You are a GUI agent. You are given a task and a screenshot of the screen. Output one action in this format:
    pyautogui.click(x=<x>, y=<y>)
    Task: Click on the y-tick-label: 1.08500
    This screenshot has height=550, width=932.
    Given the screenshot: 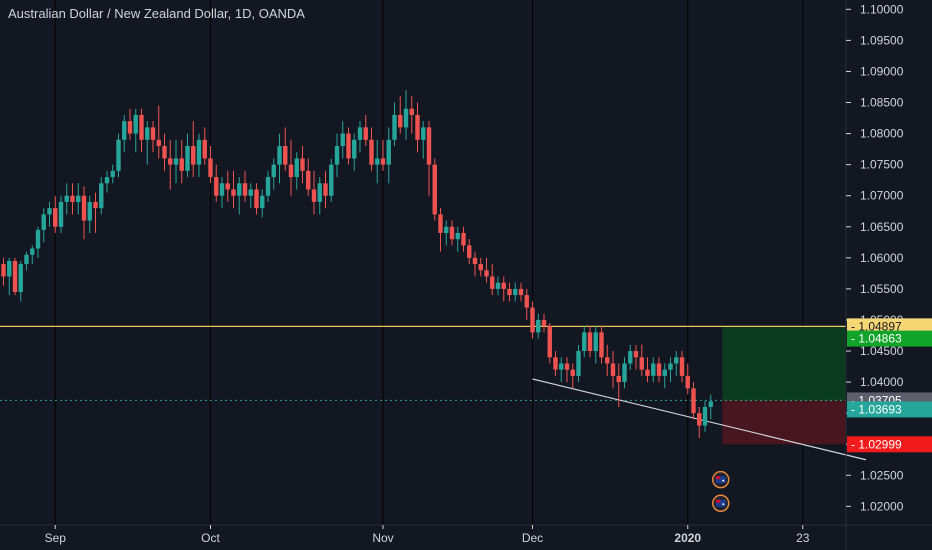 What is the action you would take?
    pyautogui.click(x=882, y=103)
    